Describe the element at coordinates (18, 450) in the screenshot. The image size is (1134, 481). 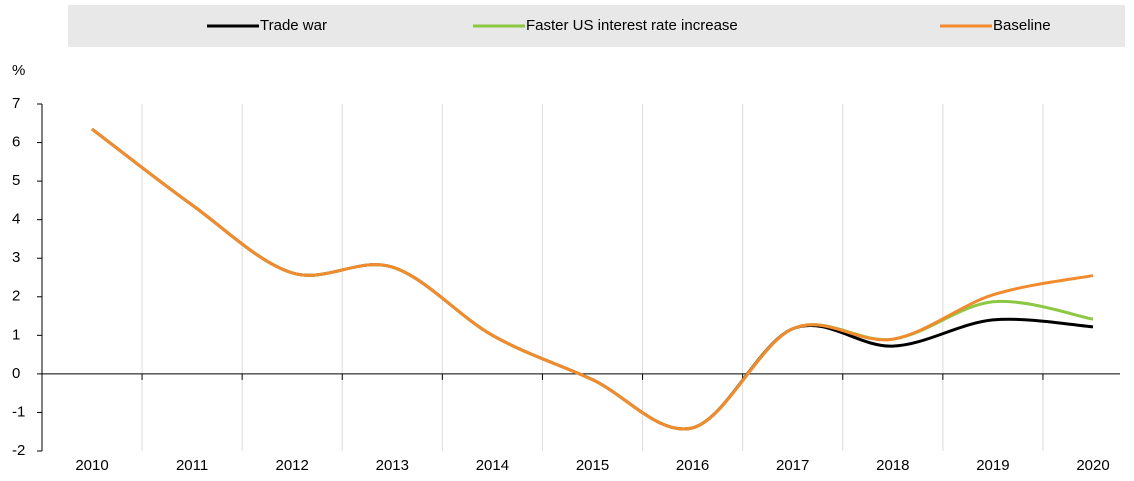
I see `y-tick-label: -2` at that location.